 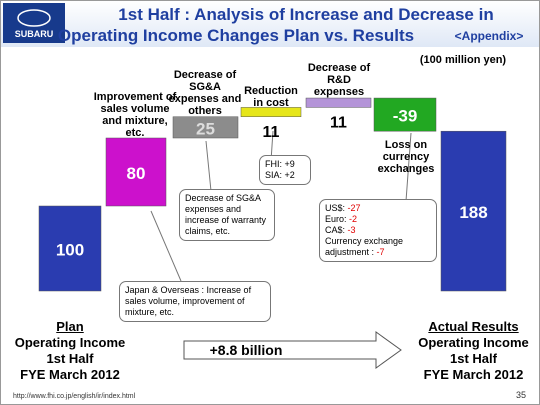 I want to click on value-label: 188, so click(x=473, y=212).